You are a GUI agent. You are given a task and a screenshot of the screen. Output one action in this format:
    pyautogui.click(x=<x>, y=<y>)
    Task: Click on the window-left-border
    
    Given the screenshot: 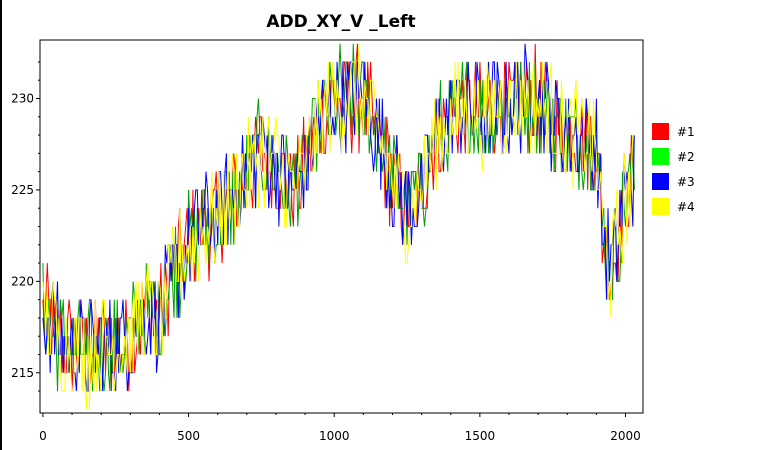 What is the action you would take?
    pyautogui.click(x=1, y=225)
    